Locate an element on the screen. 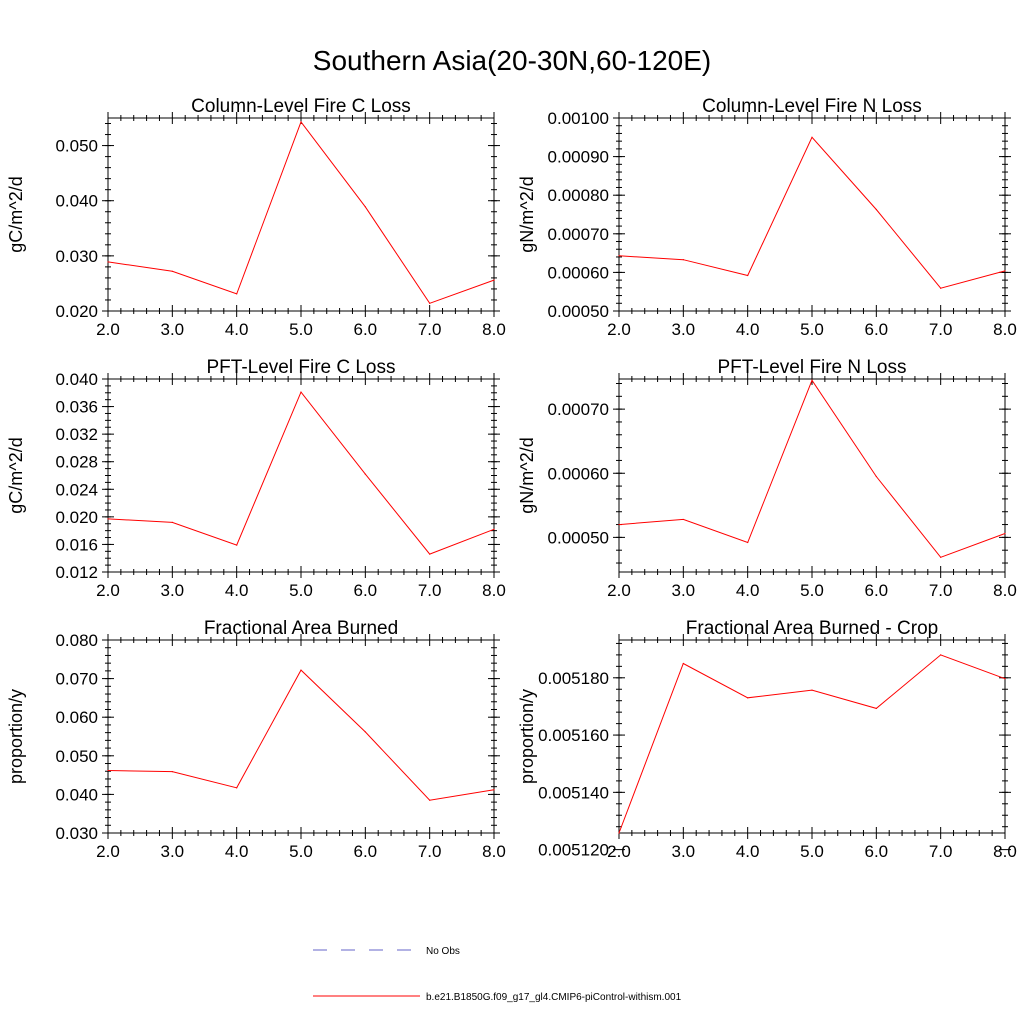 The height and width of the screenshot is (1024, 1024). y-tick-label: 0.020 is located at coordinates (76, 517).